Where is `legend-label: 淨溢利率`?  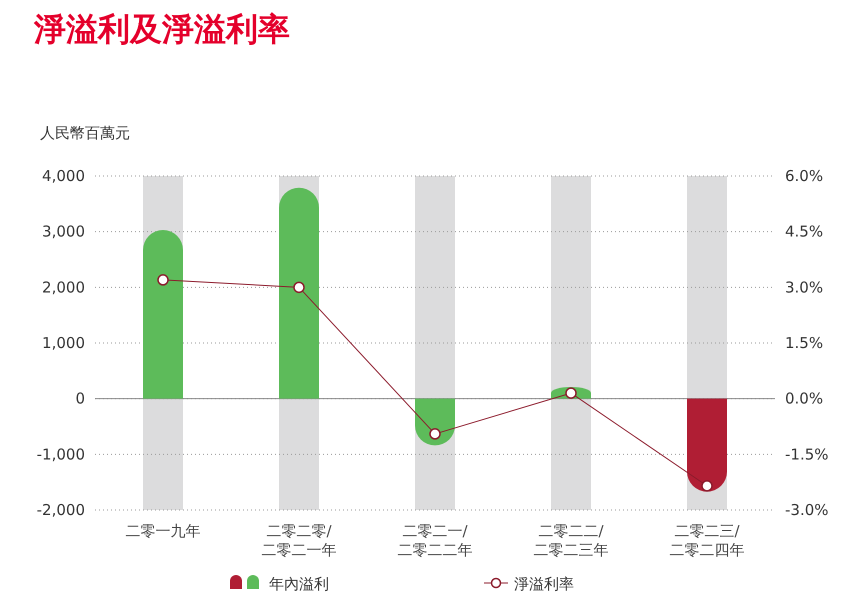
legend-label: 淨溢利率 is located at coordinates (544, 584).